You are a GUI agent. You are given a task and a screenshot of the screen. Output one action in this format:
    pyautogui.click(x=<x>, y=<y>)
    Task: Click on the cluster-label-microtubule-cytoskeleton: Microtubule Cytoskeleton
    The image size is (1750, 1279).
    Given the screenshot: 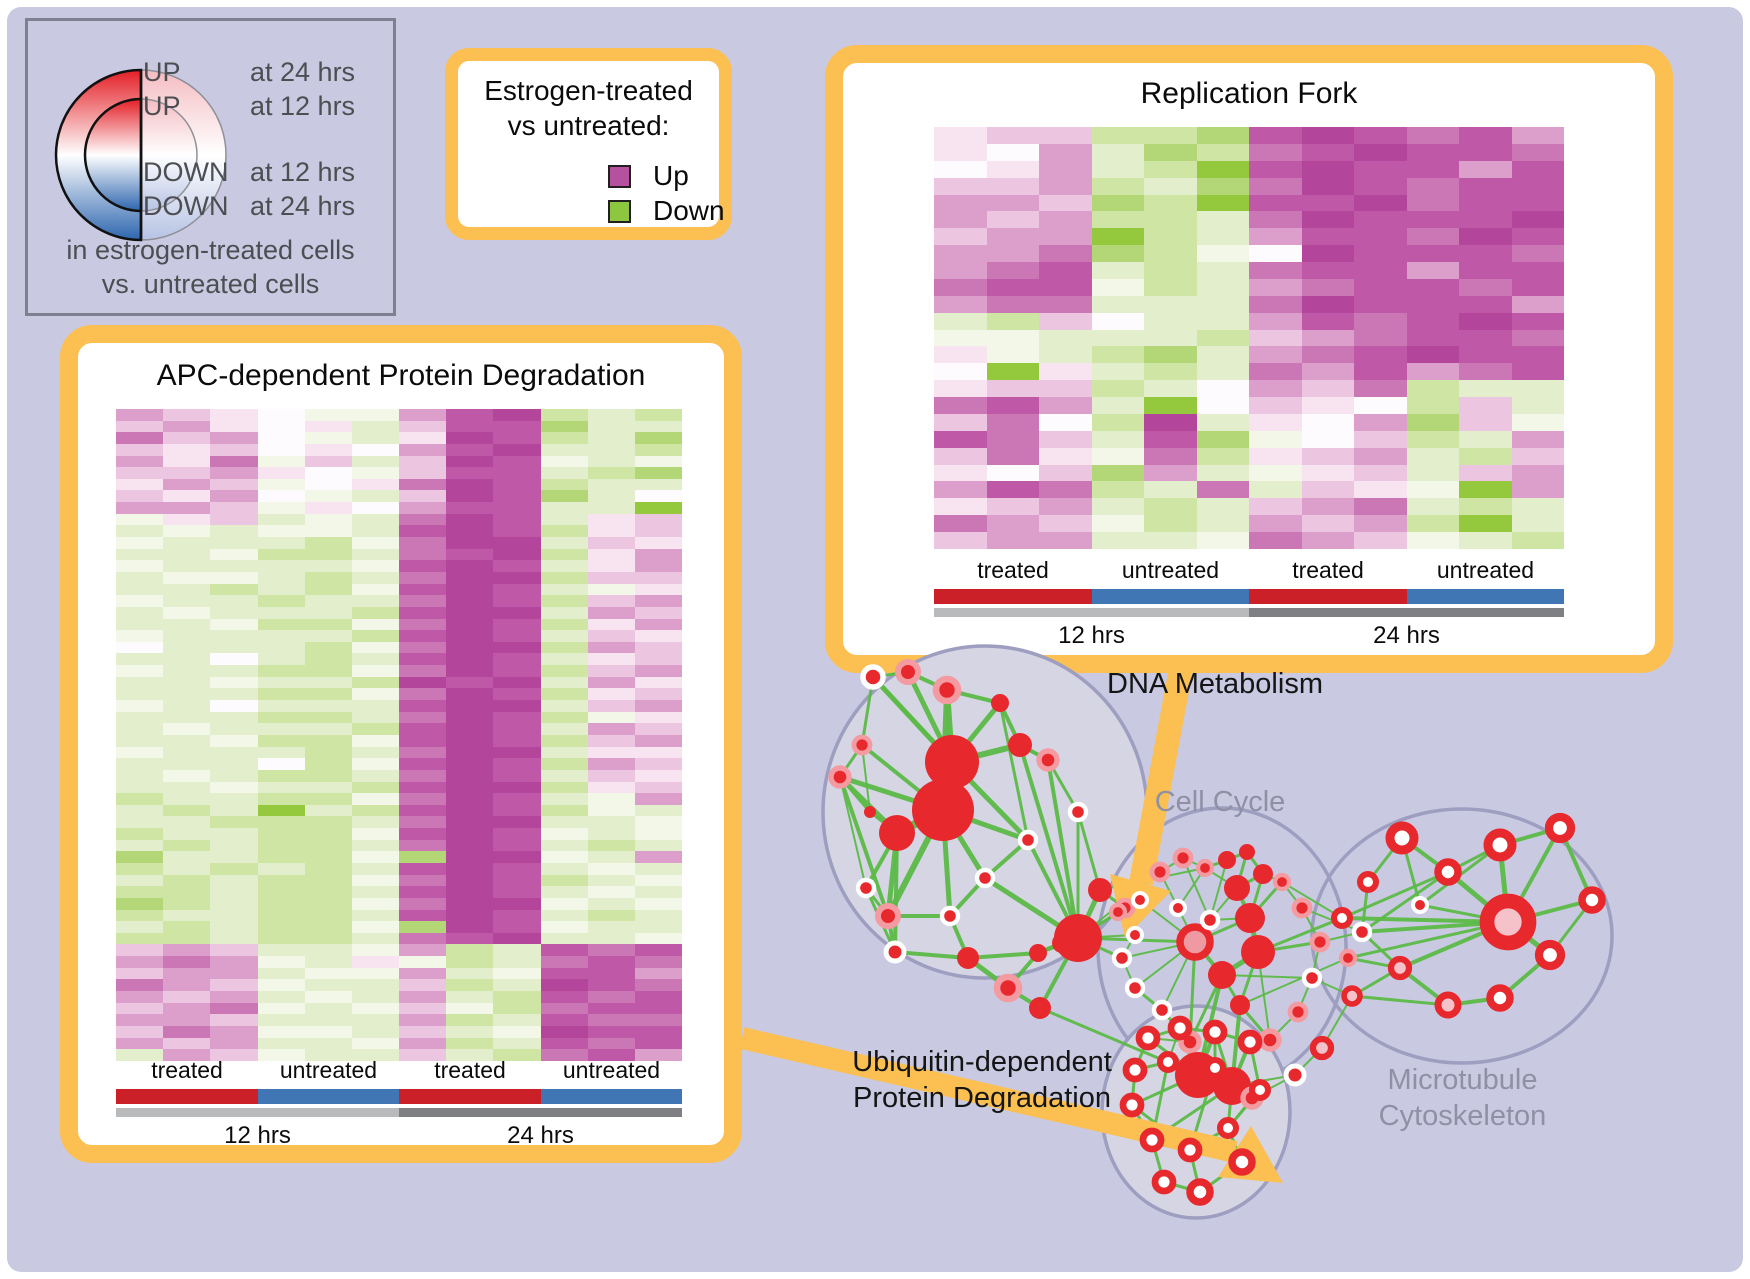 What is the action you would take?
    pyautogui.click(x=1462, y=1098)
    